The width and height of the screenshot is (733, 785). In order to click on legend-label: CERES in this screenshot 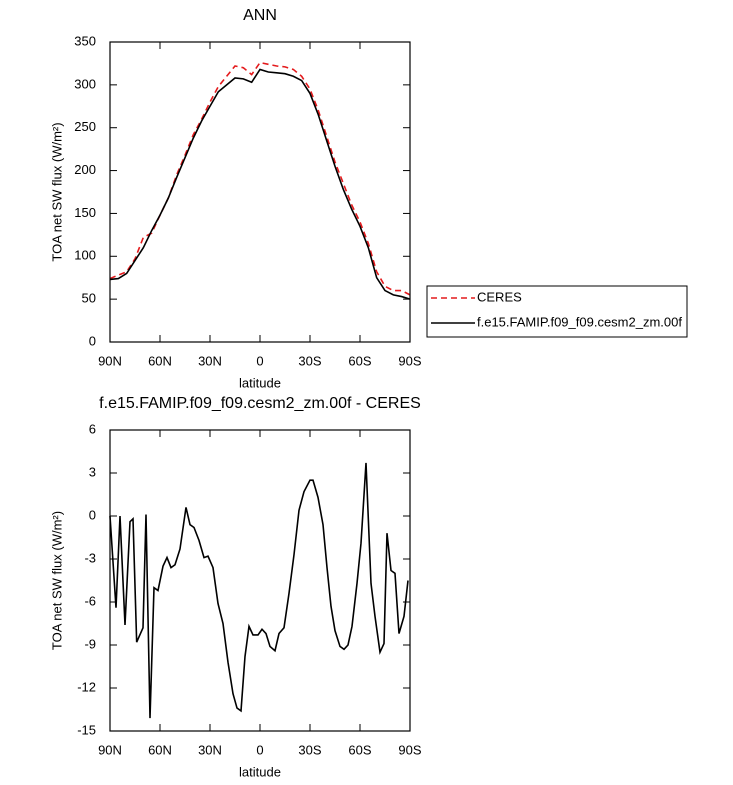, I will do `click(499, 296)`.